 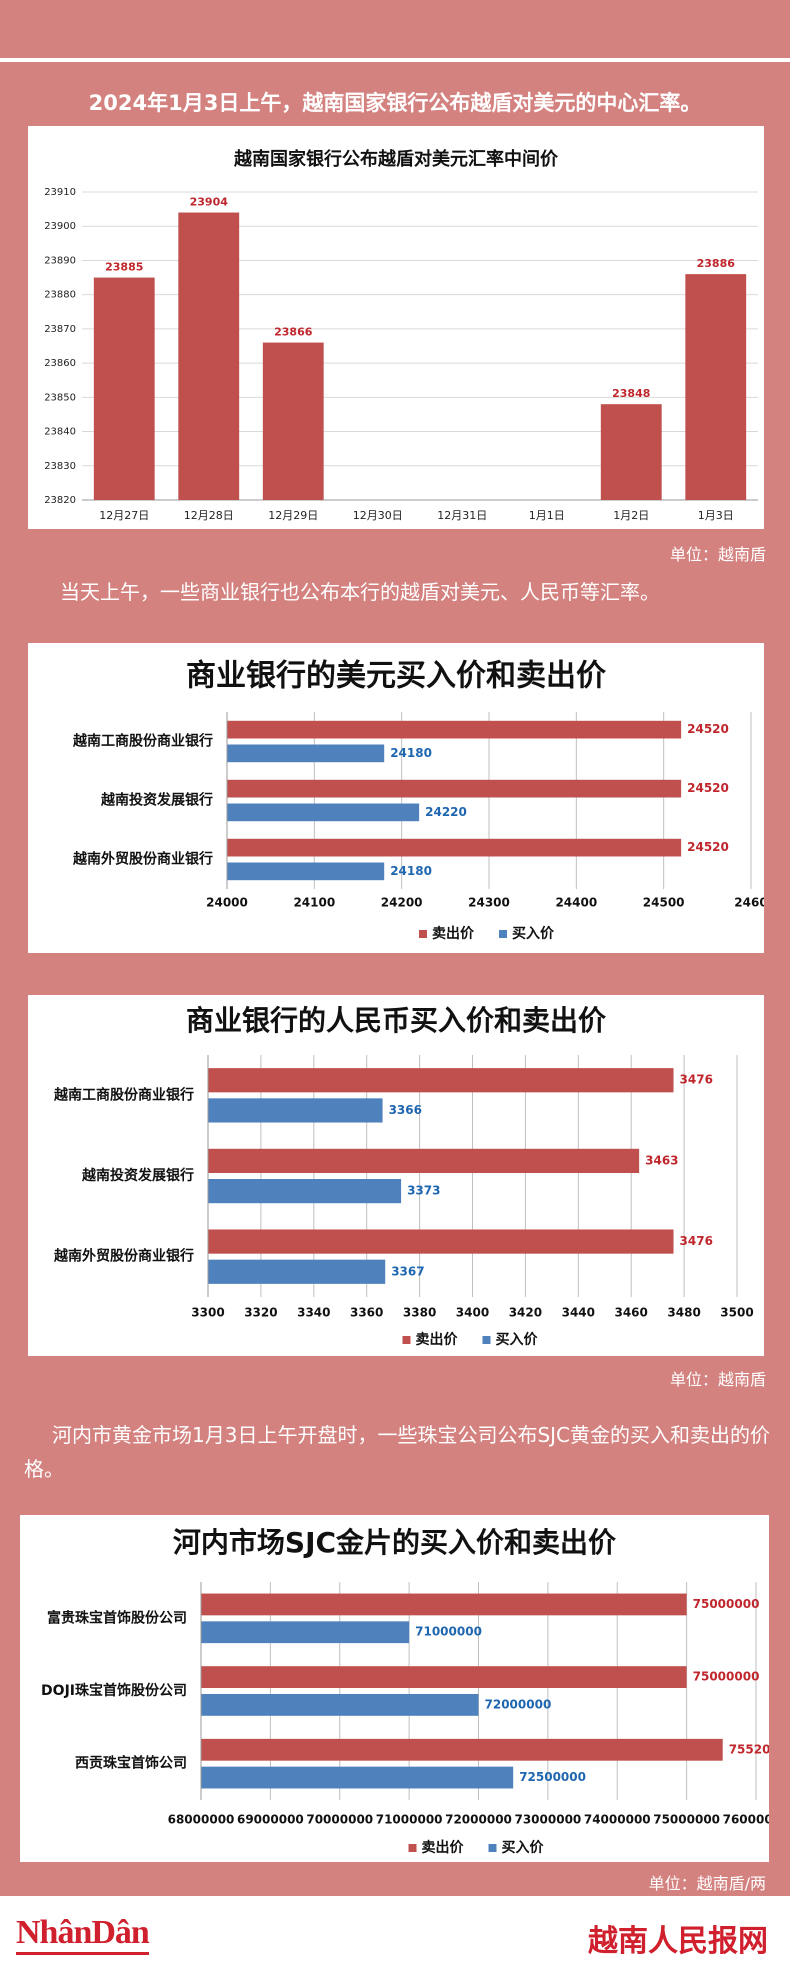 I want to click on chart-title: 商业银行的美元买入价和卖出价, so click(x=396, y=676).